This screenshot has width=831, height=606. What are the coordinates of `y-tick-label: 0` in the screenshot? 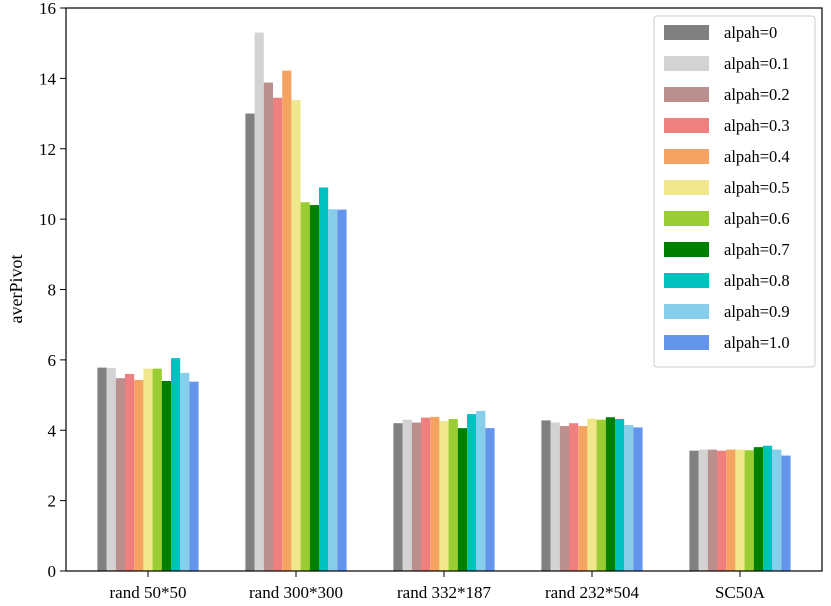 It's located at (52, 571).